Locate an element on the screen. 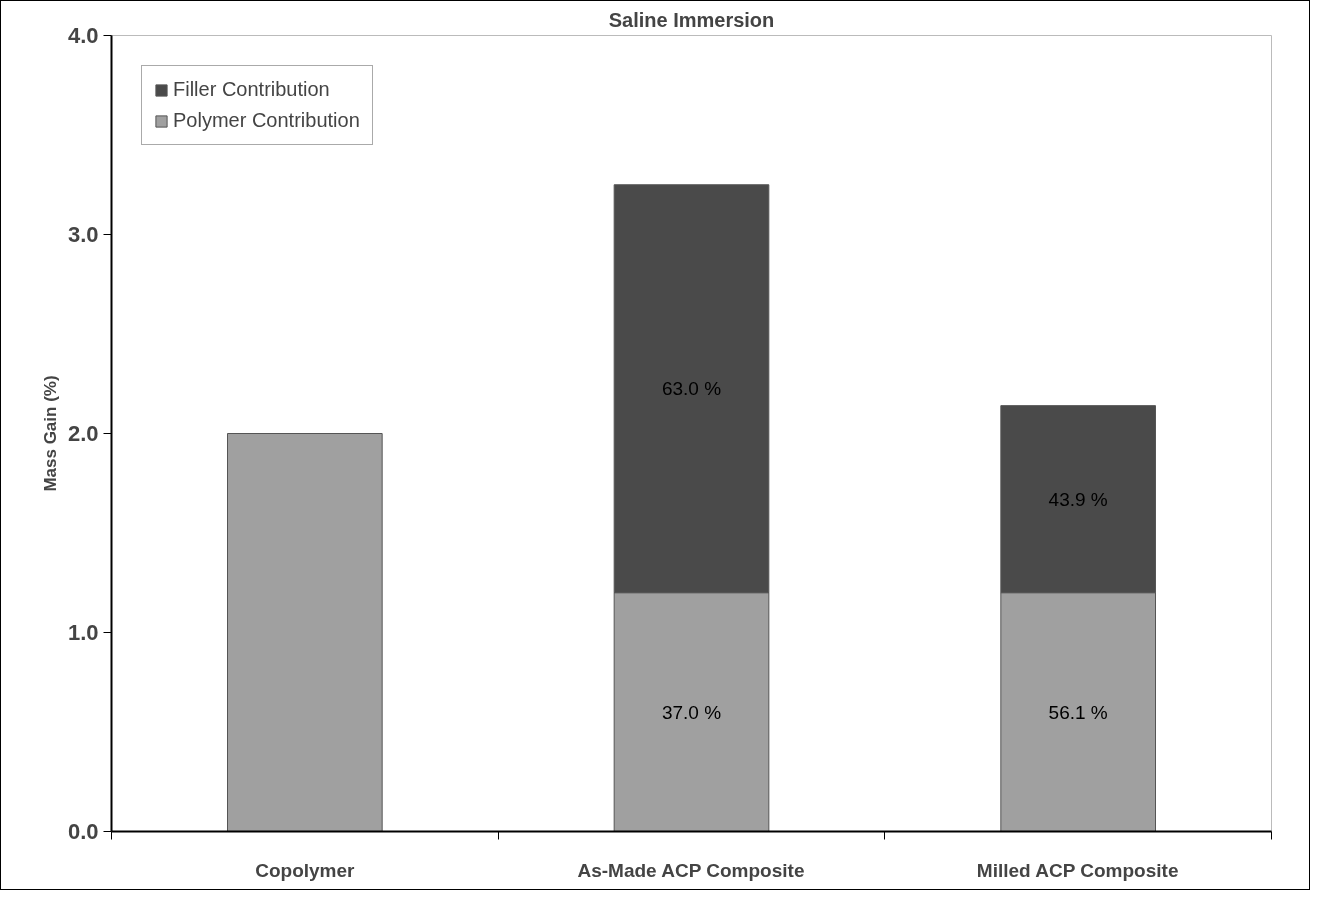 The width and height of the screenshot is (1321, 899). bar is located at coordinates (305, 632).